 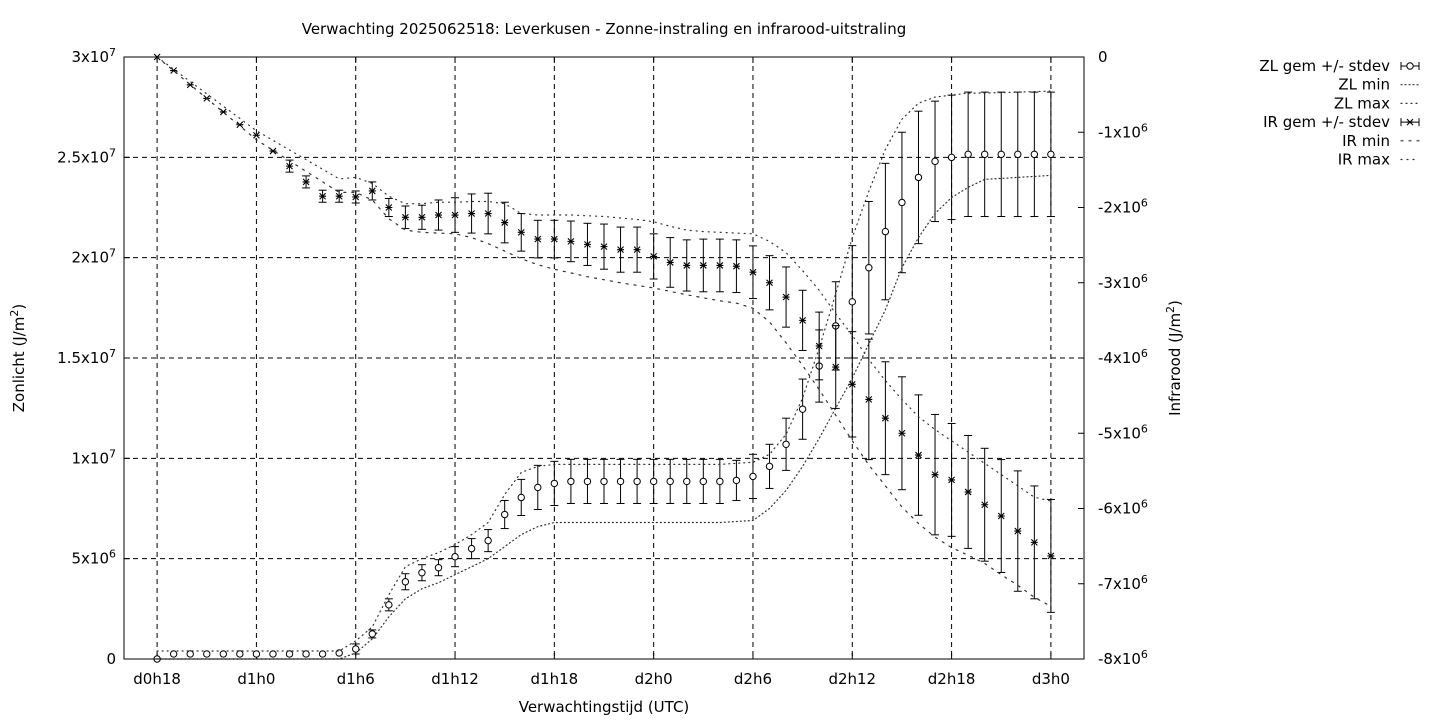 I want to click on x-tick-label: d2h18, so click(x=952, y=679).